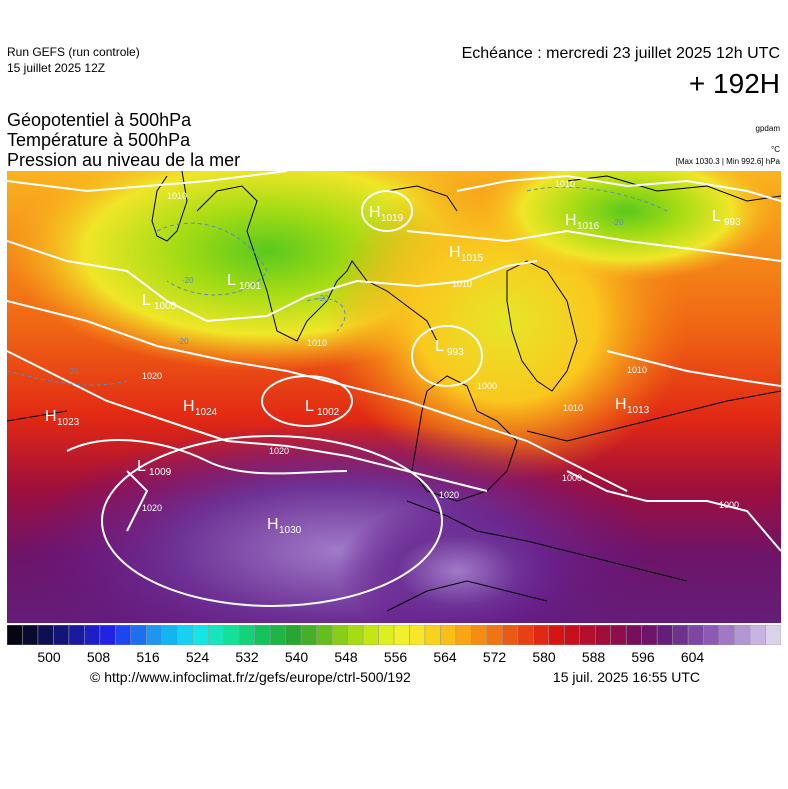 This screenshot has width=788, height=789. I want to click on colorbar-tick-label: 532, so click(247, 657).